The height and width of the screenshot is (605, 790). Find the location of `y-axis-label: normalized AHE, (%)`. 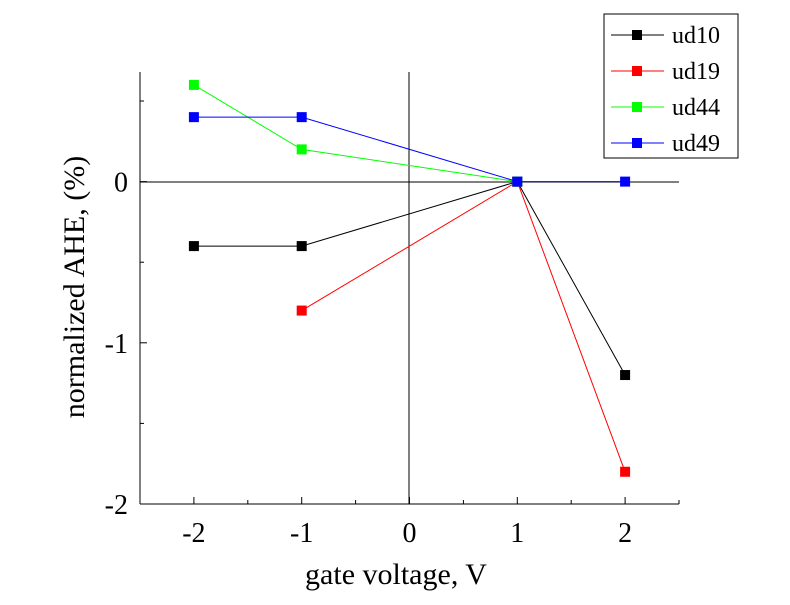

y-axis-label: normalized AHE, (%) is located at coordinates (74, 287).